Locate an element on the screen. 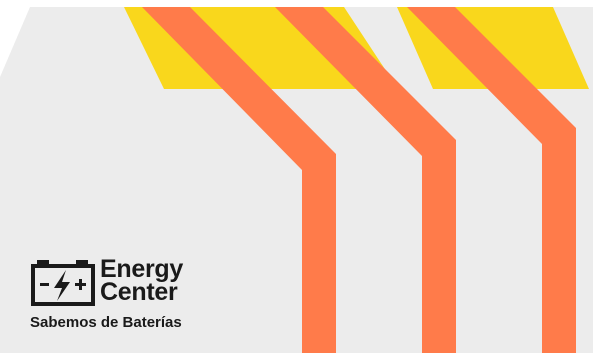 The height and width of the screenshot is (358, 593). brand-block: Energy Center Sabemos de Baterías is located at coordinates (130, 296).